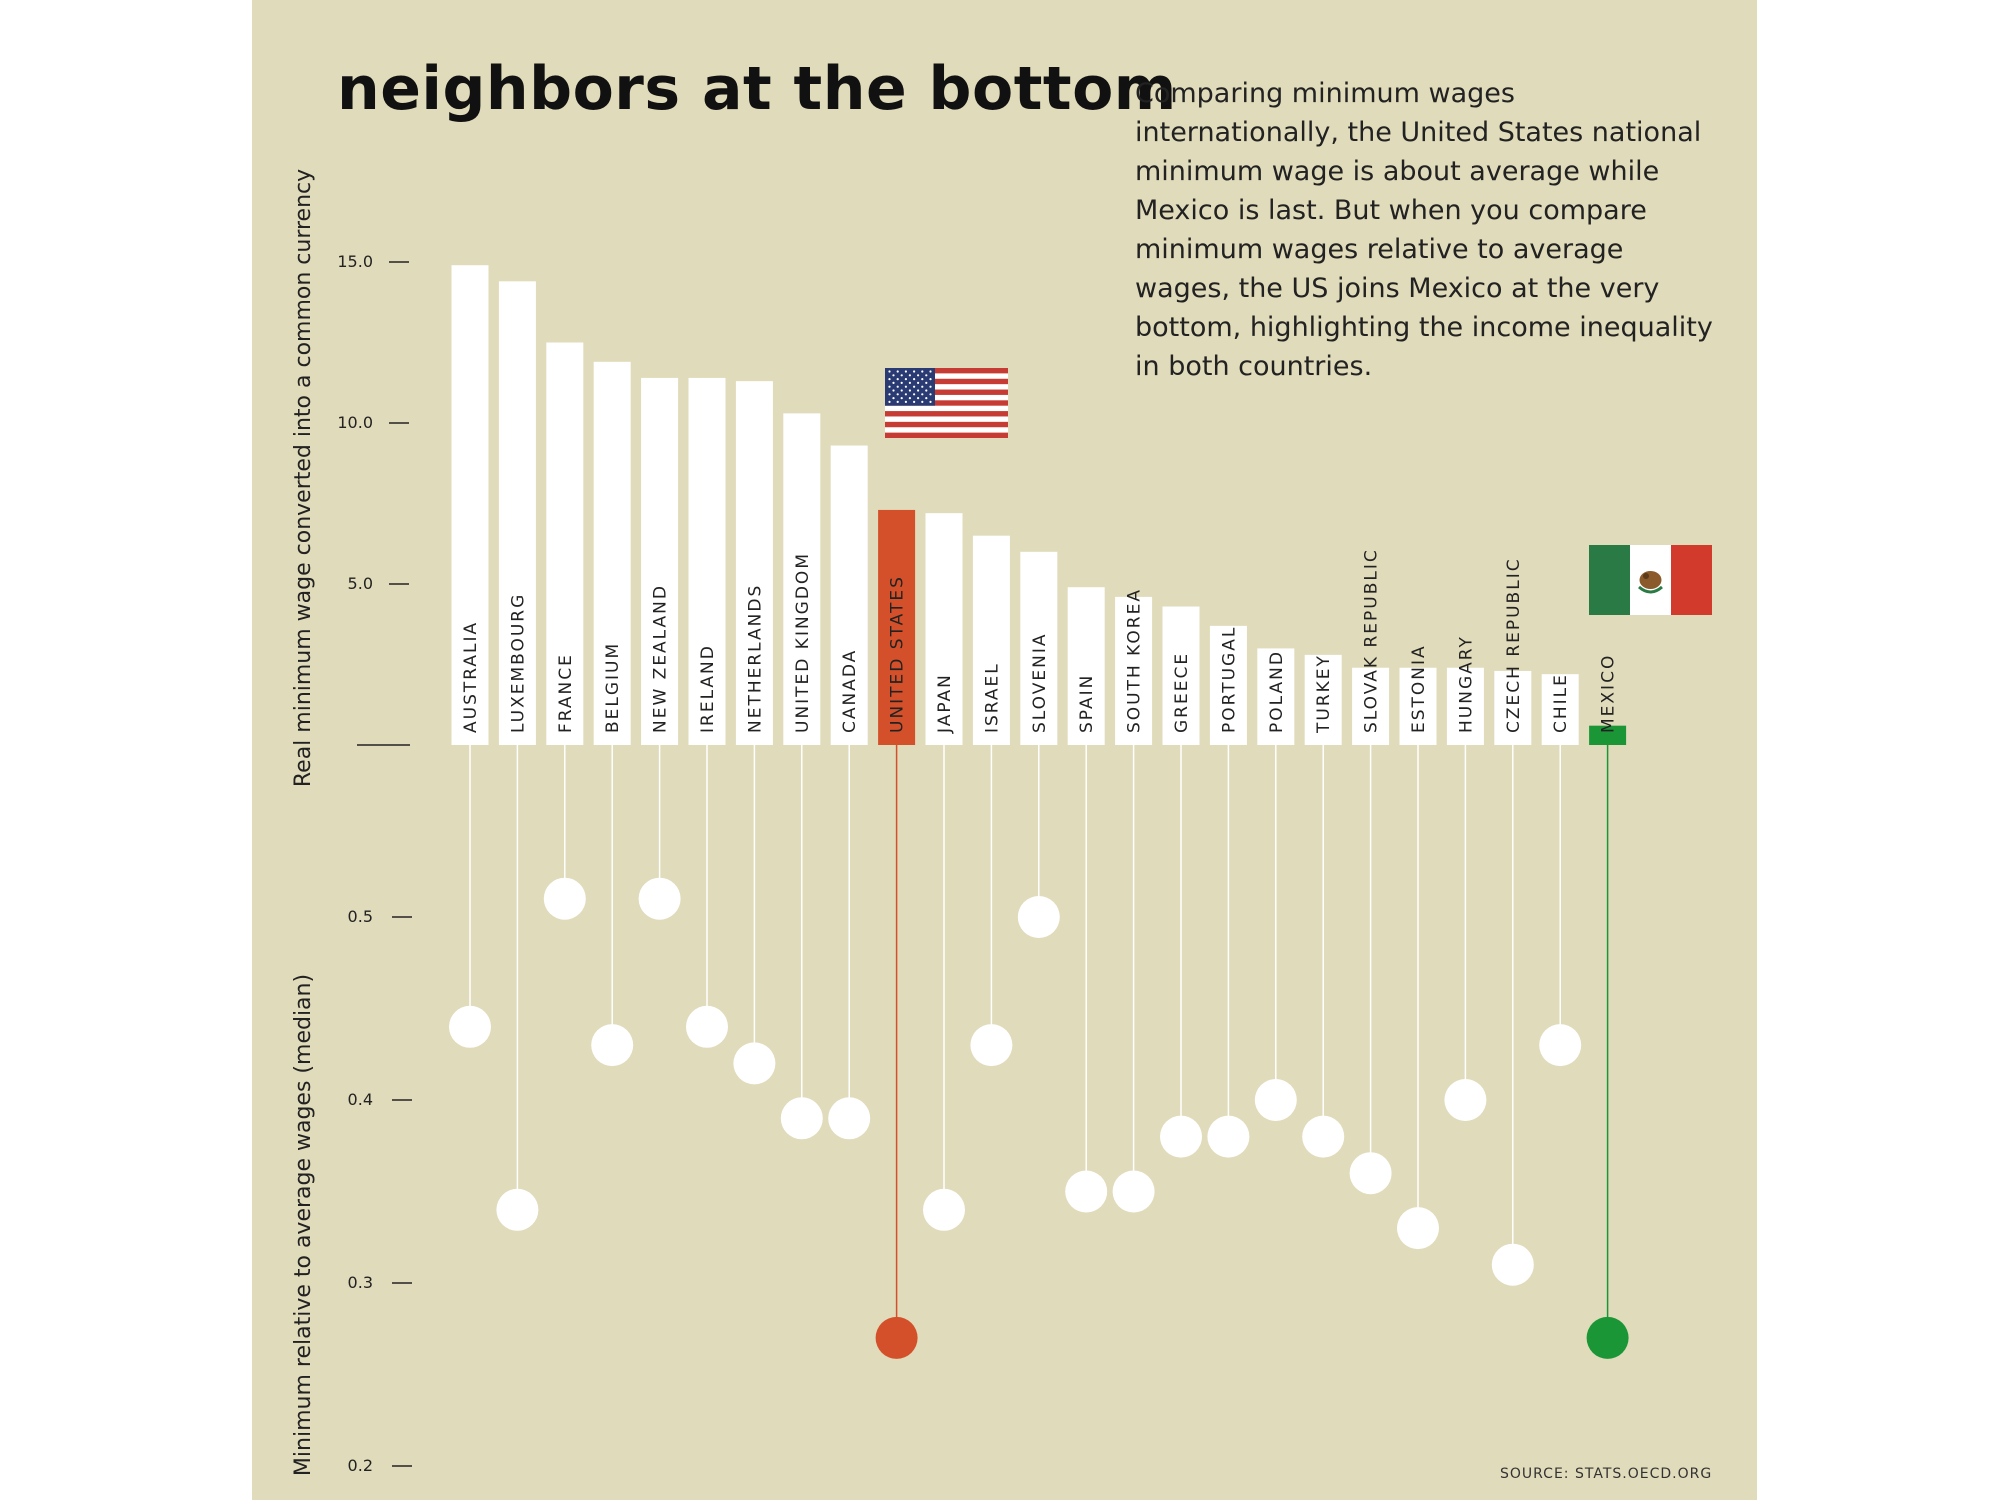  I want to click on bar-label-south-korea: SOUTH KOREA, so click(1135, 660).